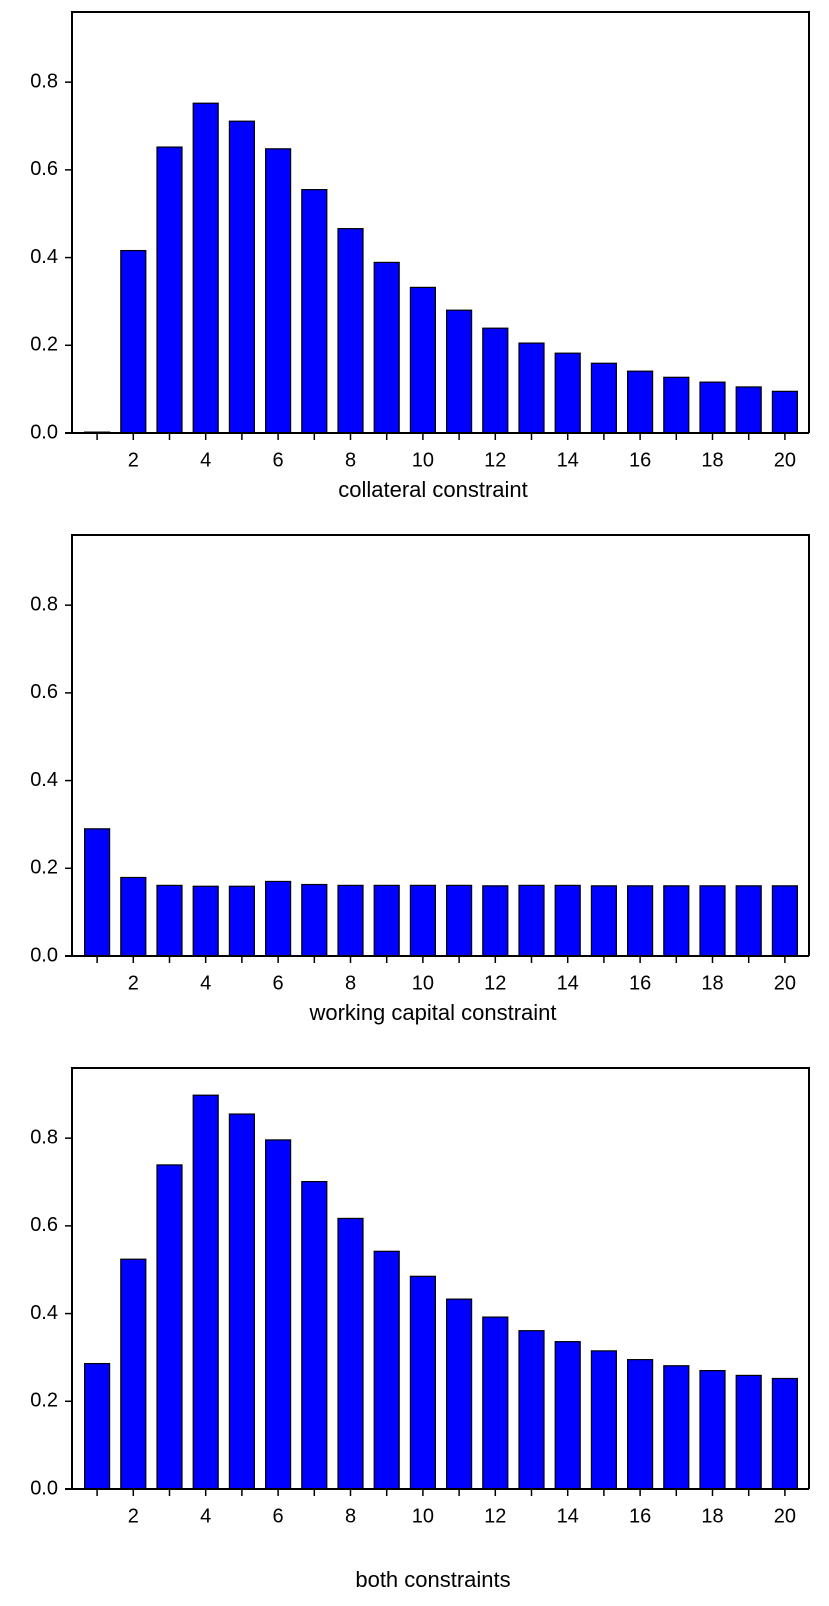  Describe the element at coordinates (432, 1012) in the screenshot. I see `x-axis-label: working capital constraint` at that location.